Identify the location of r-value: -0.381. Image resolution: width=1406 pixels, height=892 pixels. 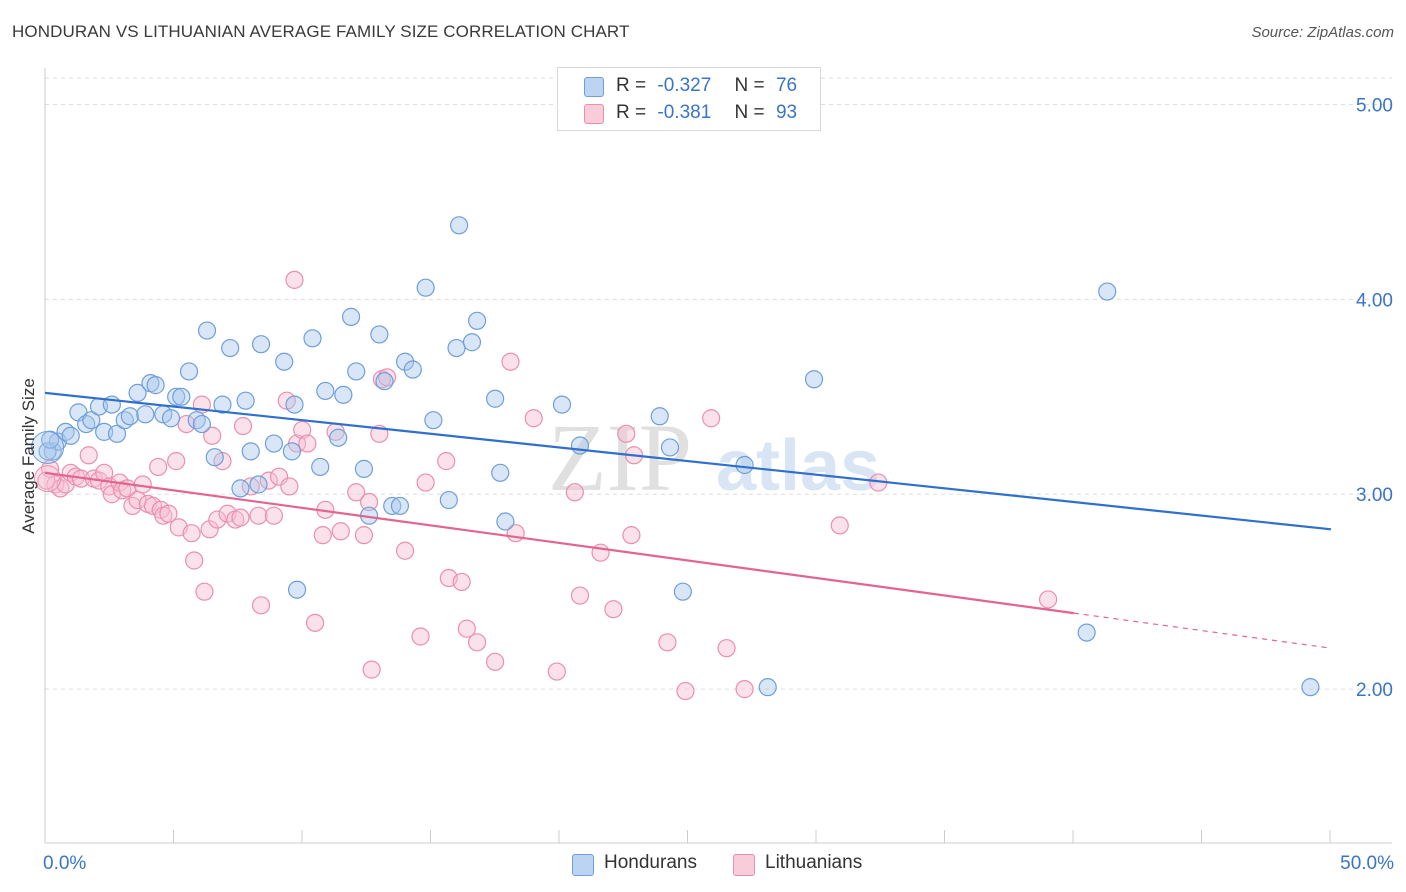
(684, 112).